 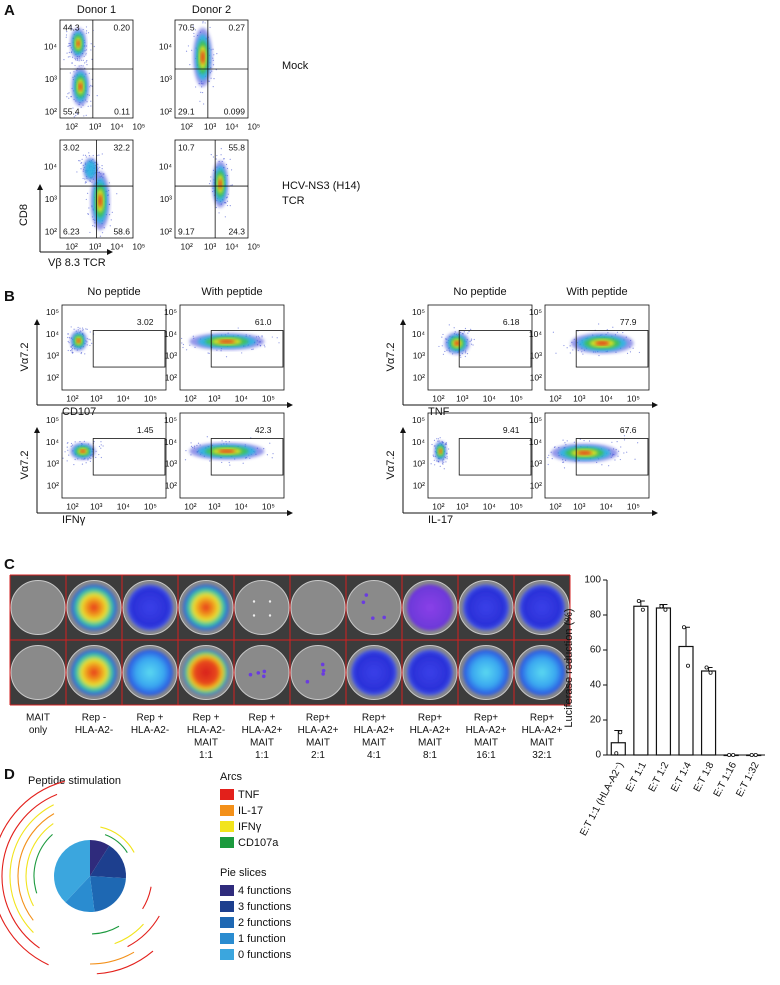 I want to click on column-header: No peptide, so click(x=113, y=292).